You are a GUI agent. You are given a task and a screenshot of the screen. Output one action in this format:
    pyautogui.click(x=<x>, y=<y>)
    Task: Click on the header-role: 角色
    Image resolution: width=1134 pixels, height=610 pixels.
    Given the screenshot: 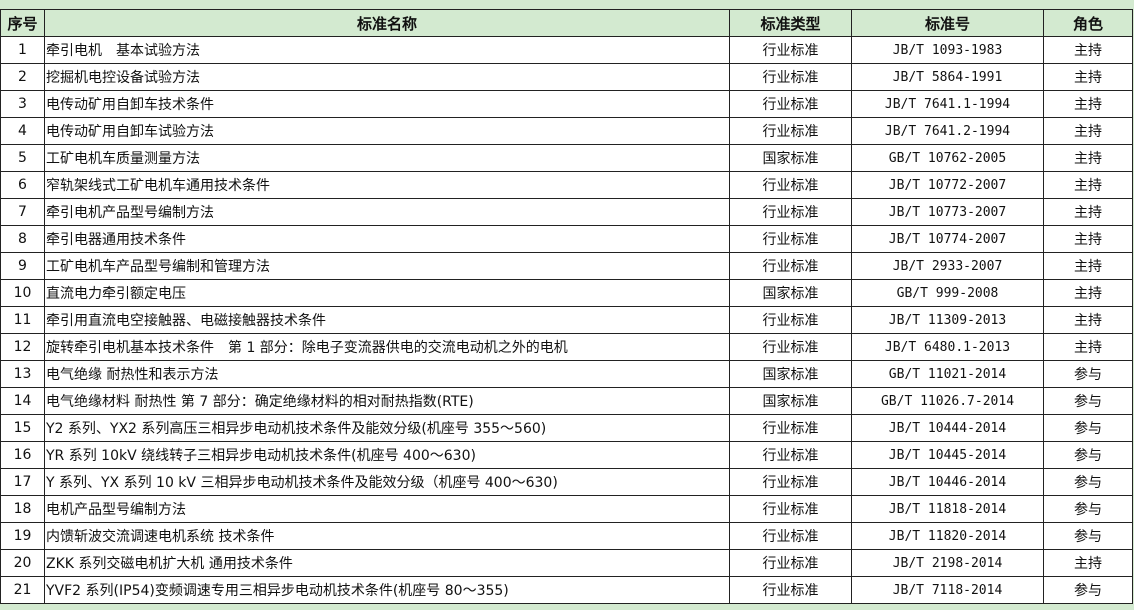 What is the action you would take?
    pyautogui.click(x=1088, y=23)
    